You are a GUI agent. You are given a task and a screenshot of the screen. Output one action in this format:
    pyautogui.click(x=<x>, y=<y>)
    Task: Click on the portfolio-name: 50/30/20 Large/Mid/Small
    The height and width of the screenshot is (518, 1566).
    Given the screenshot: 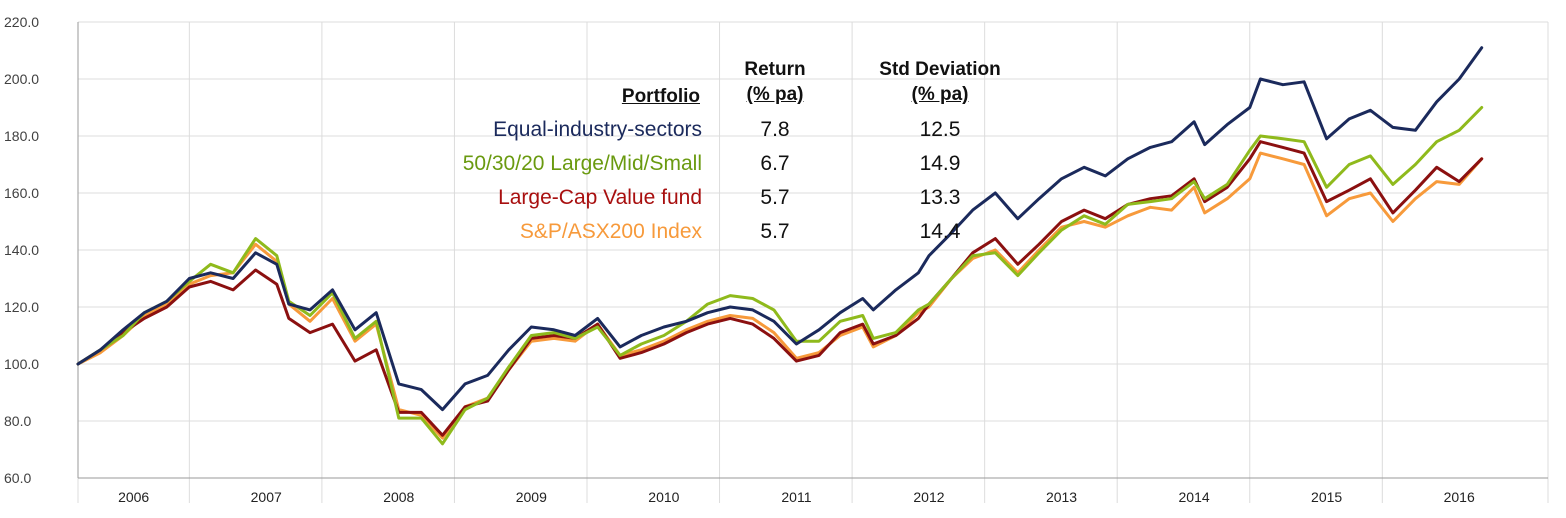 What is the action you would take?
    pyautogui.click(x=582, y=163)
    